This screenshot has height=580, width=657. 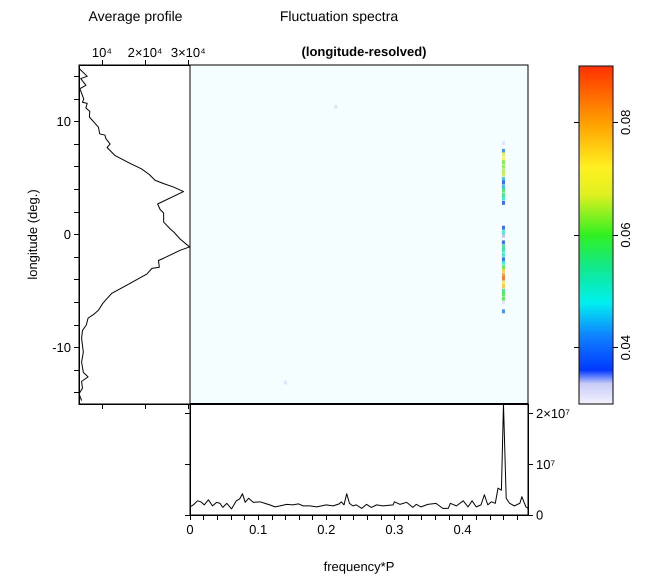 What do you see at coordinates (394, 529) in the screenshot?
I see `x-tick-label: 0.3` at bounding box center [394, 529].